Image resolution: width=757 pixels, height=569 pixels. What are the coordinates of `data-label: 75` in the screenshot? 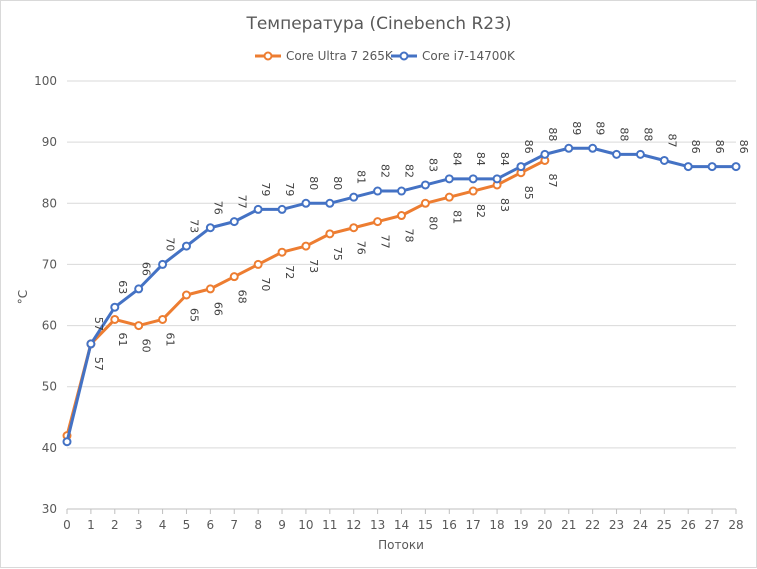 It's located at (337, 254).